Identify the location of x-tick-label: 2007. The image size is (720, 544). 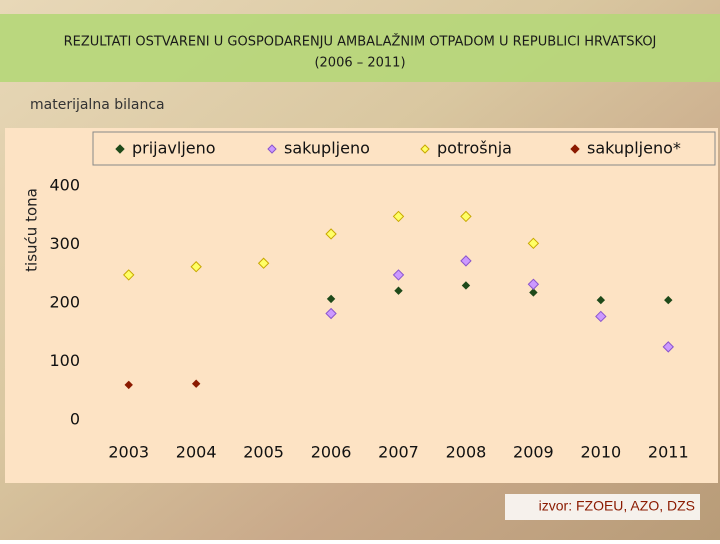
(398, 452).